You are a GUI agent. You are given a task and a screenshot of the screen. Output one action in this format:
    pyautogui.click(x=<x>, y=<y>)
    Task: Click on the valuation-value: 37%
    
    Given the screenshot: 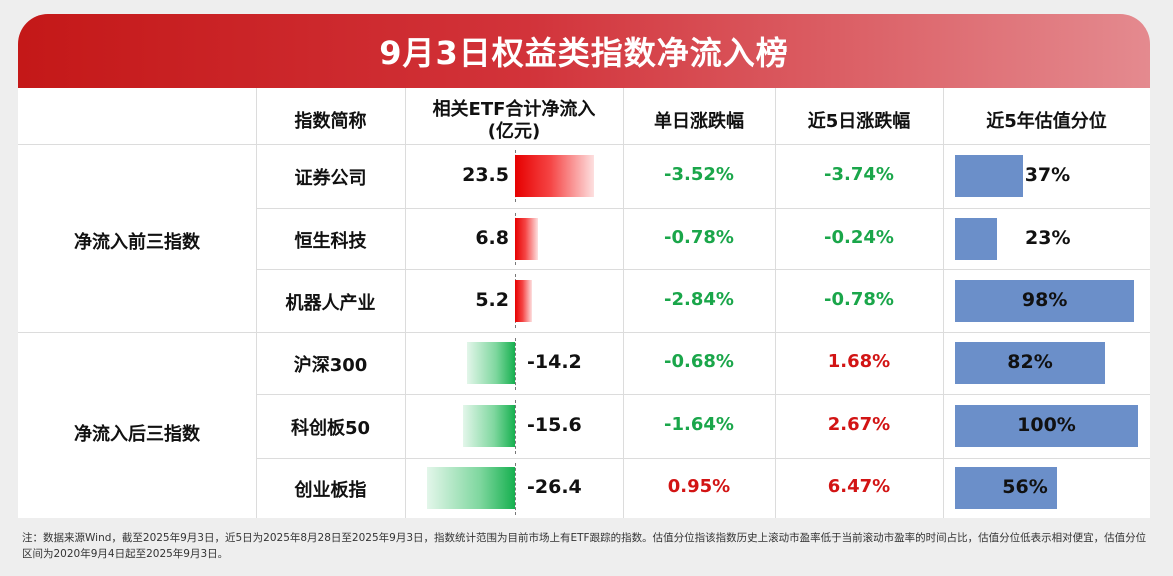 What is the action you would take?
    pyautogui.click(x=1047, y=175)
    